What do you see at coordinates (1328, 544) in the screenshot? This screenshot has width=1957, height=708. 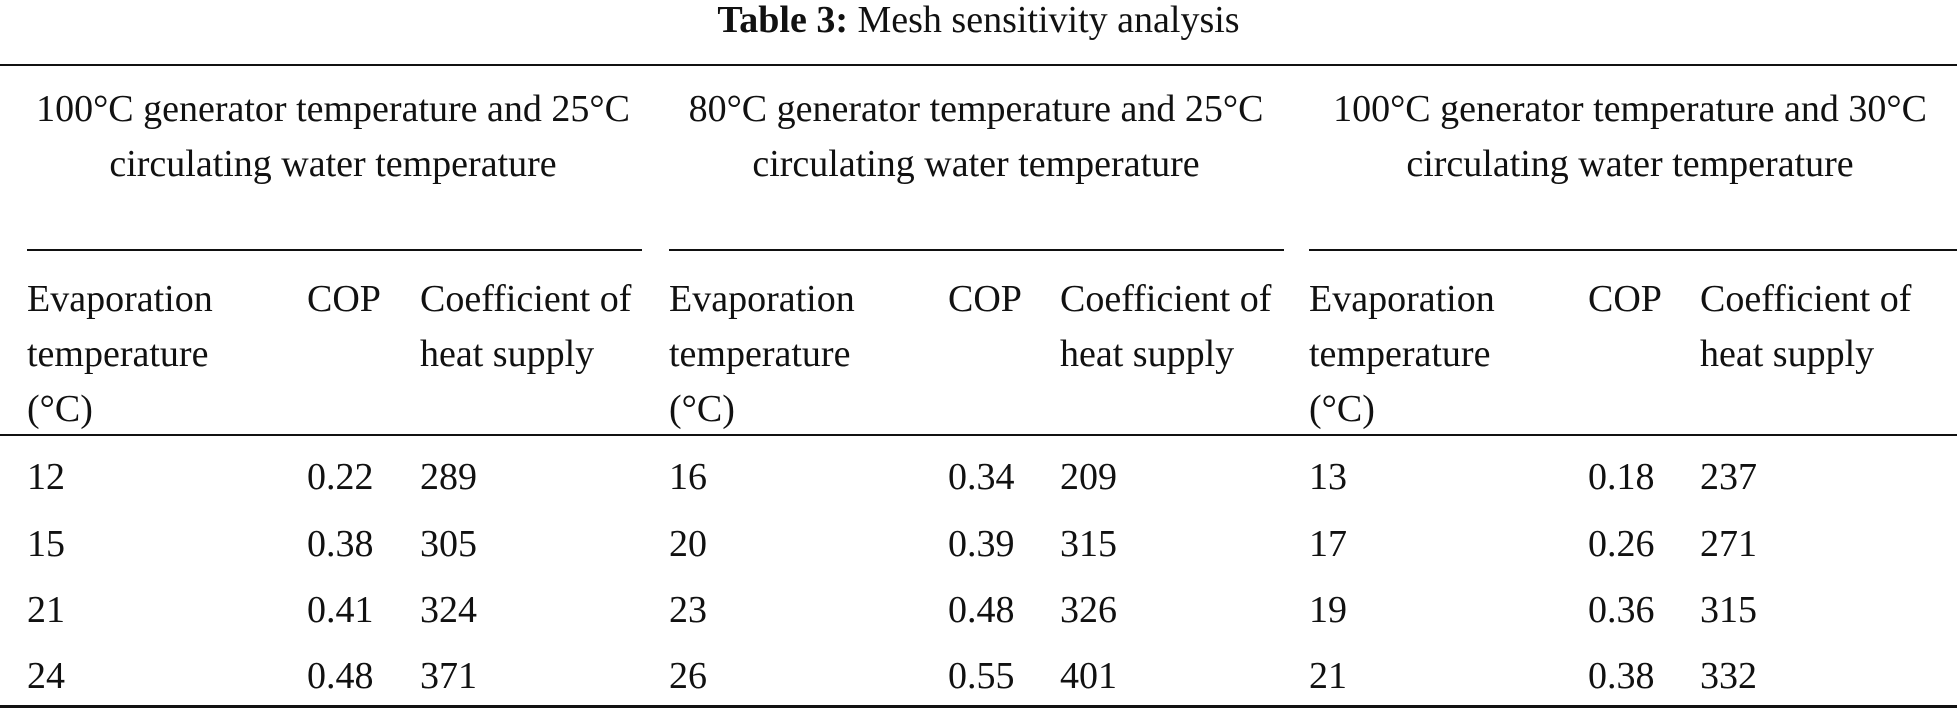 I see `table-cell: 17` at bounding box center [1328, 544].